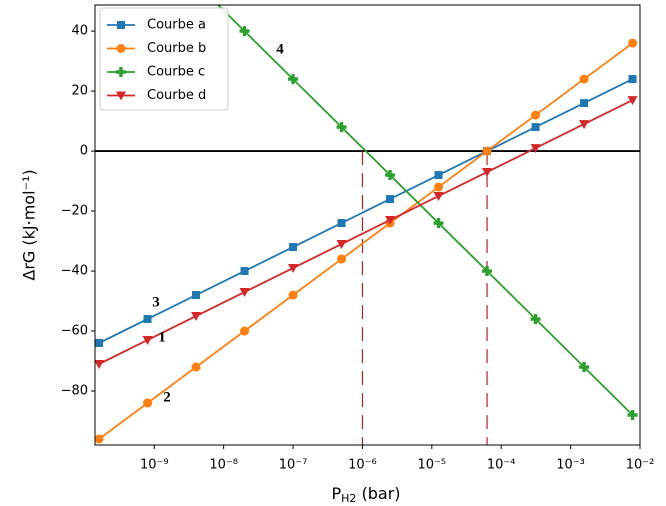 Image resolution: width=666 pixels, height=506 pixels. Describe the element at coordinates (74, 271) in the screenshot. I see `y-tick-label: −40` at that location.